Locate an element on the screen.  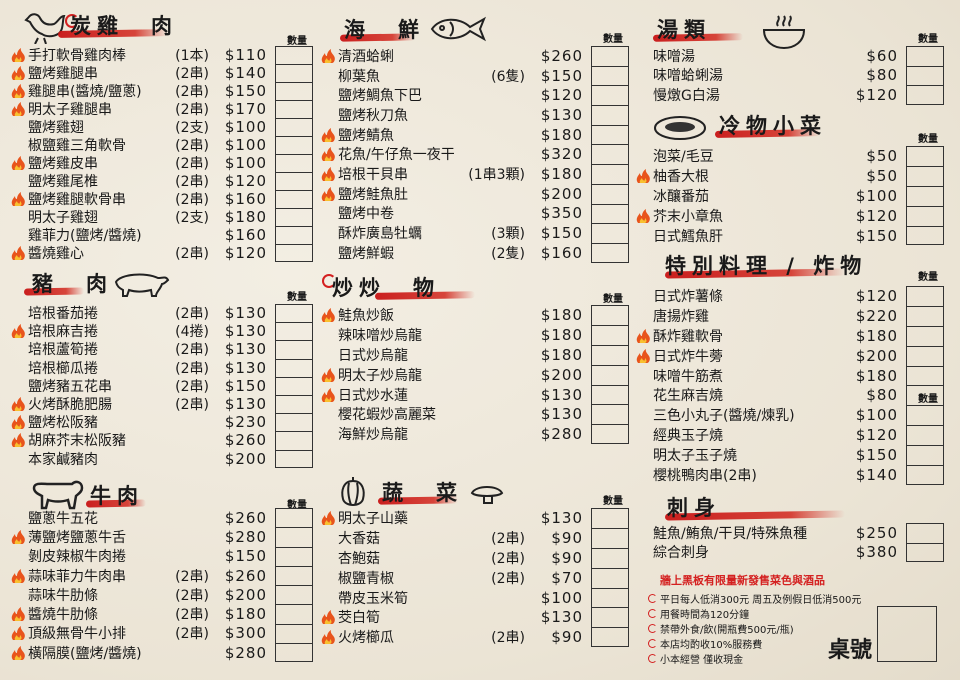
item-unit: (2串) is located at coordinates (192, 368).